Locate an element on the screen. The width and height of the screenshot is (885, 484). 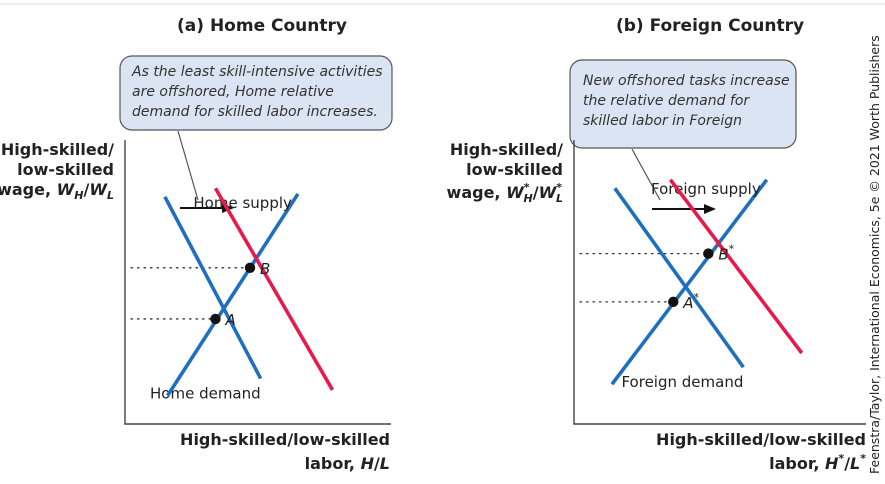
series-label: Foreign supply is located at coordinates (706, 189).